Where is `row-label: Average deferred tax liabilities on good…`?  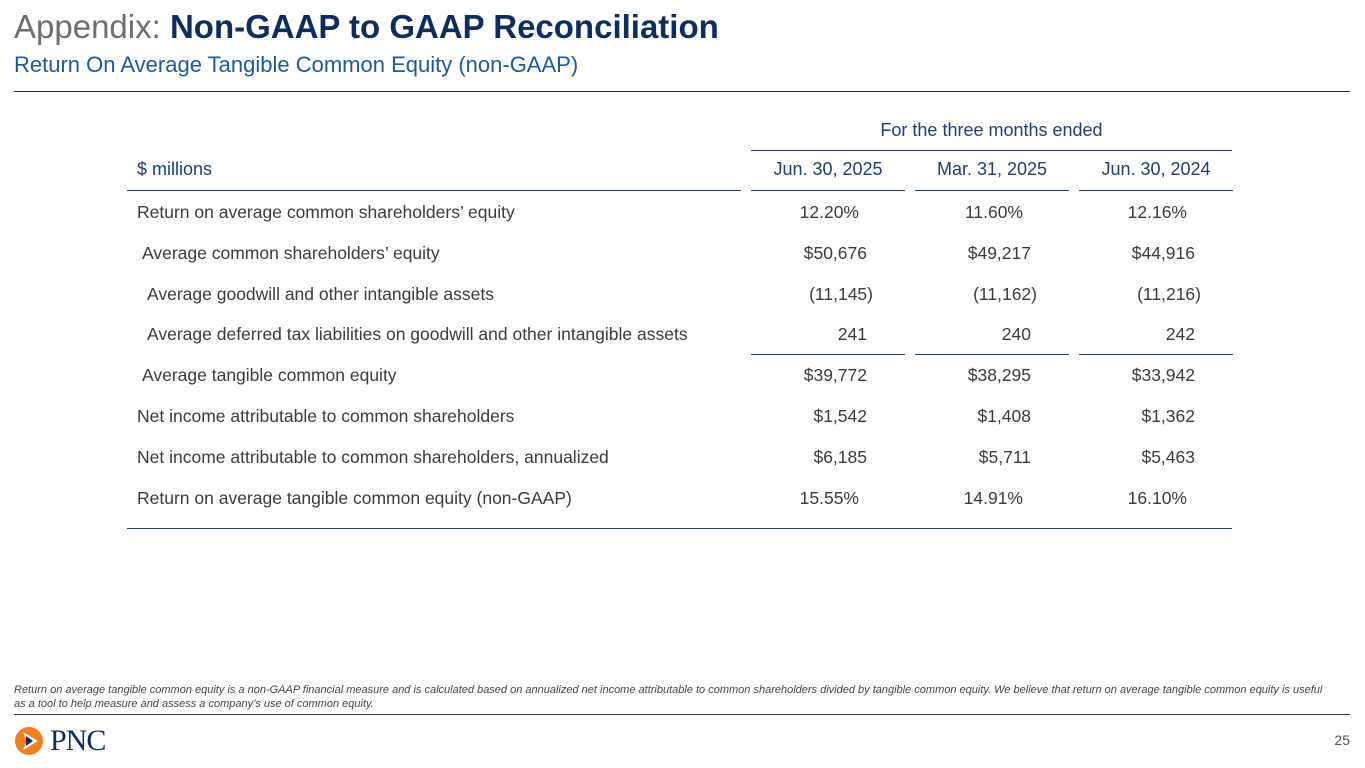
row-label: Average deferred tax liabilities on good… is located at coordinates (417, 334).